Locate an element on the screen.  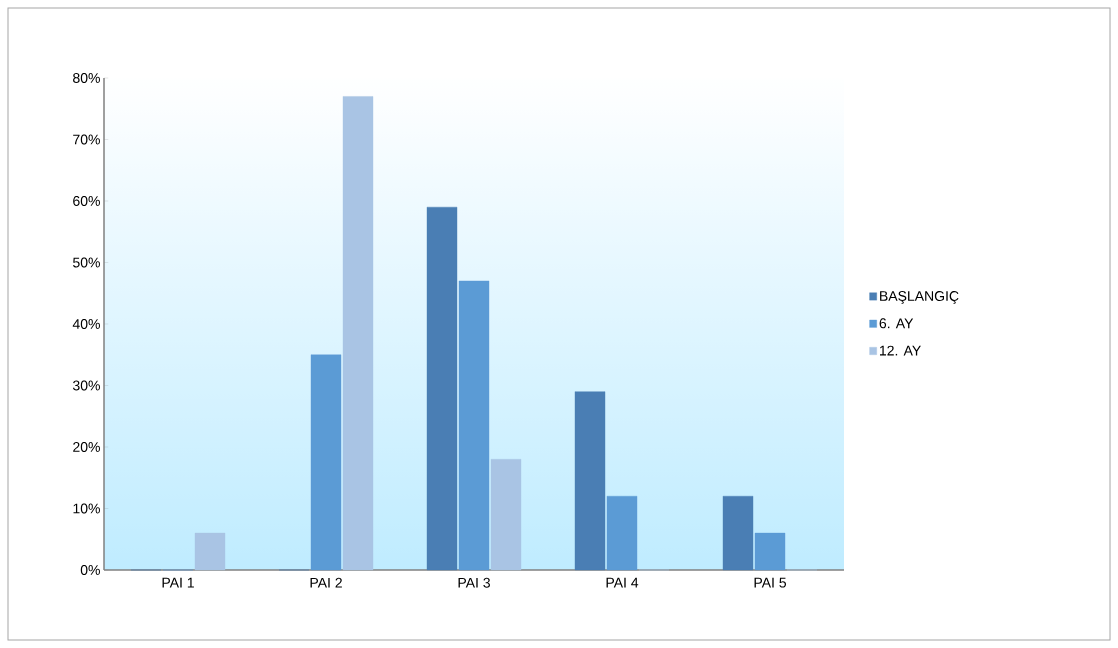
y-tick-label: 10% is located at coordinates (86, 508).